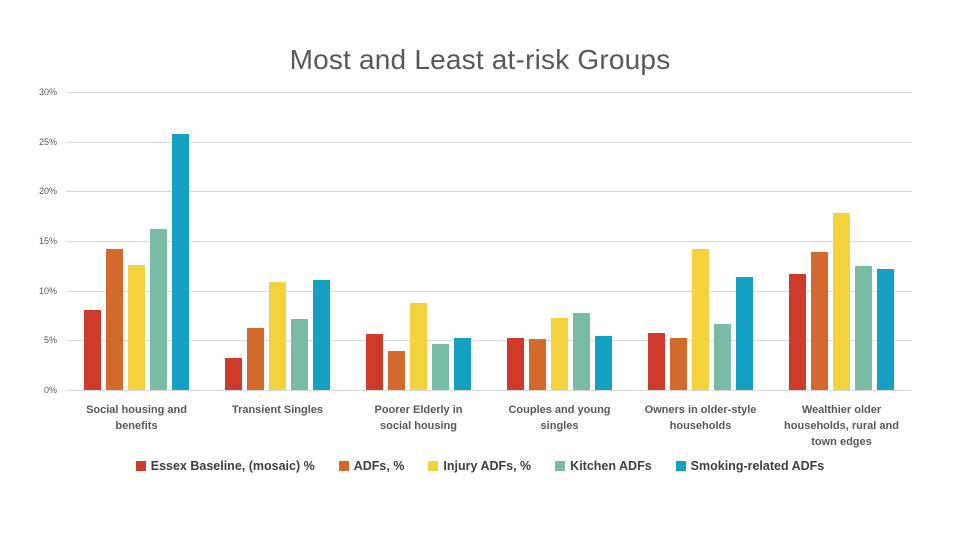  I want to click on y-tick-label: 20%, so click(47, 191).